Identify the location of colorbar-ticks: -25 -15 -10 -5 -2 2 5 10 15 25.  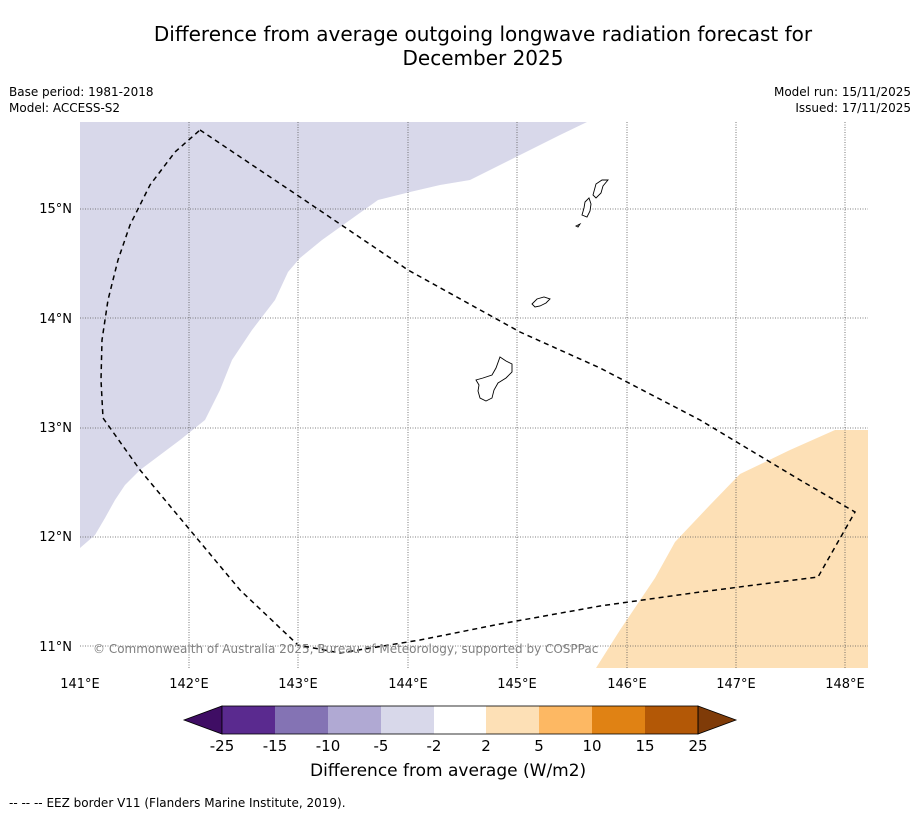
(459, 746).